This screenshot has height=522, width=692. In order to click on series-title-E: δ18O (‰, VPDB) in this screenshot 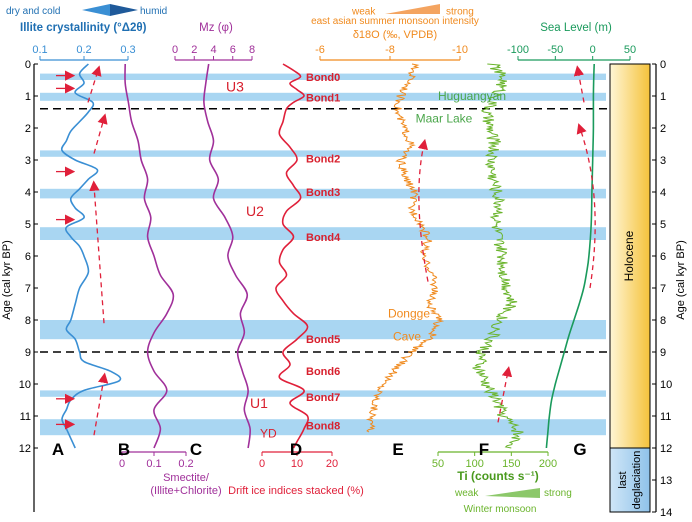, I will do `click(395, 35)`.